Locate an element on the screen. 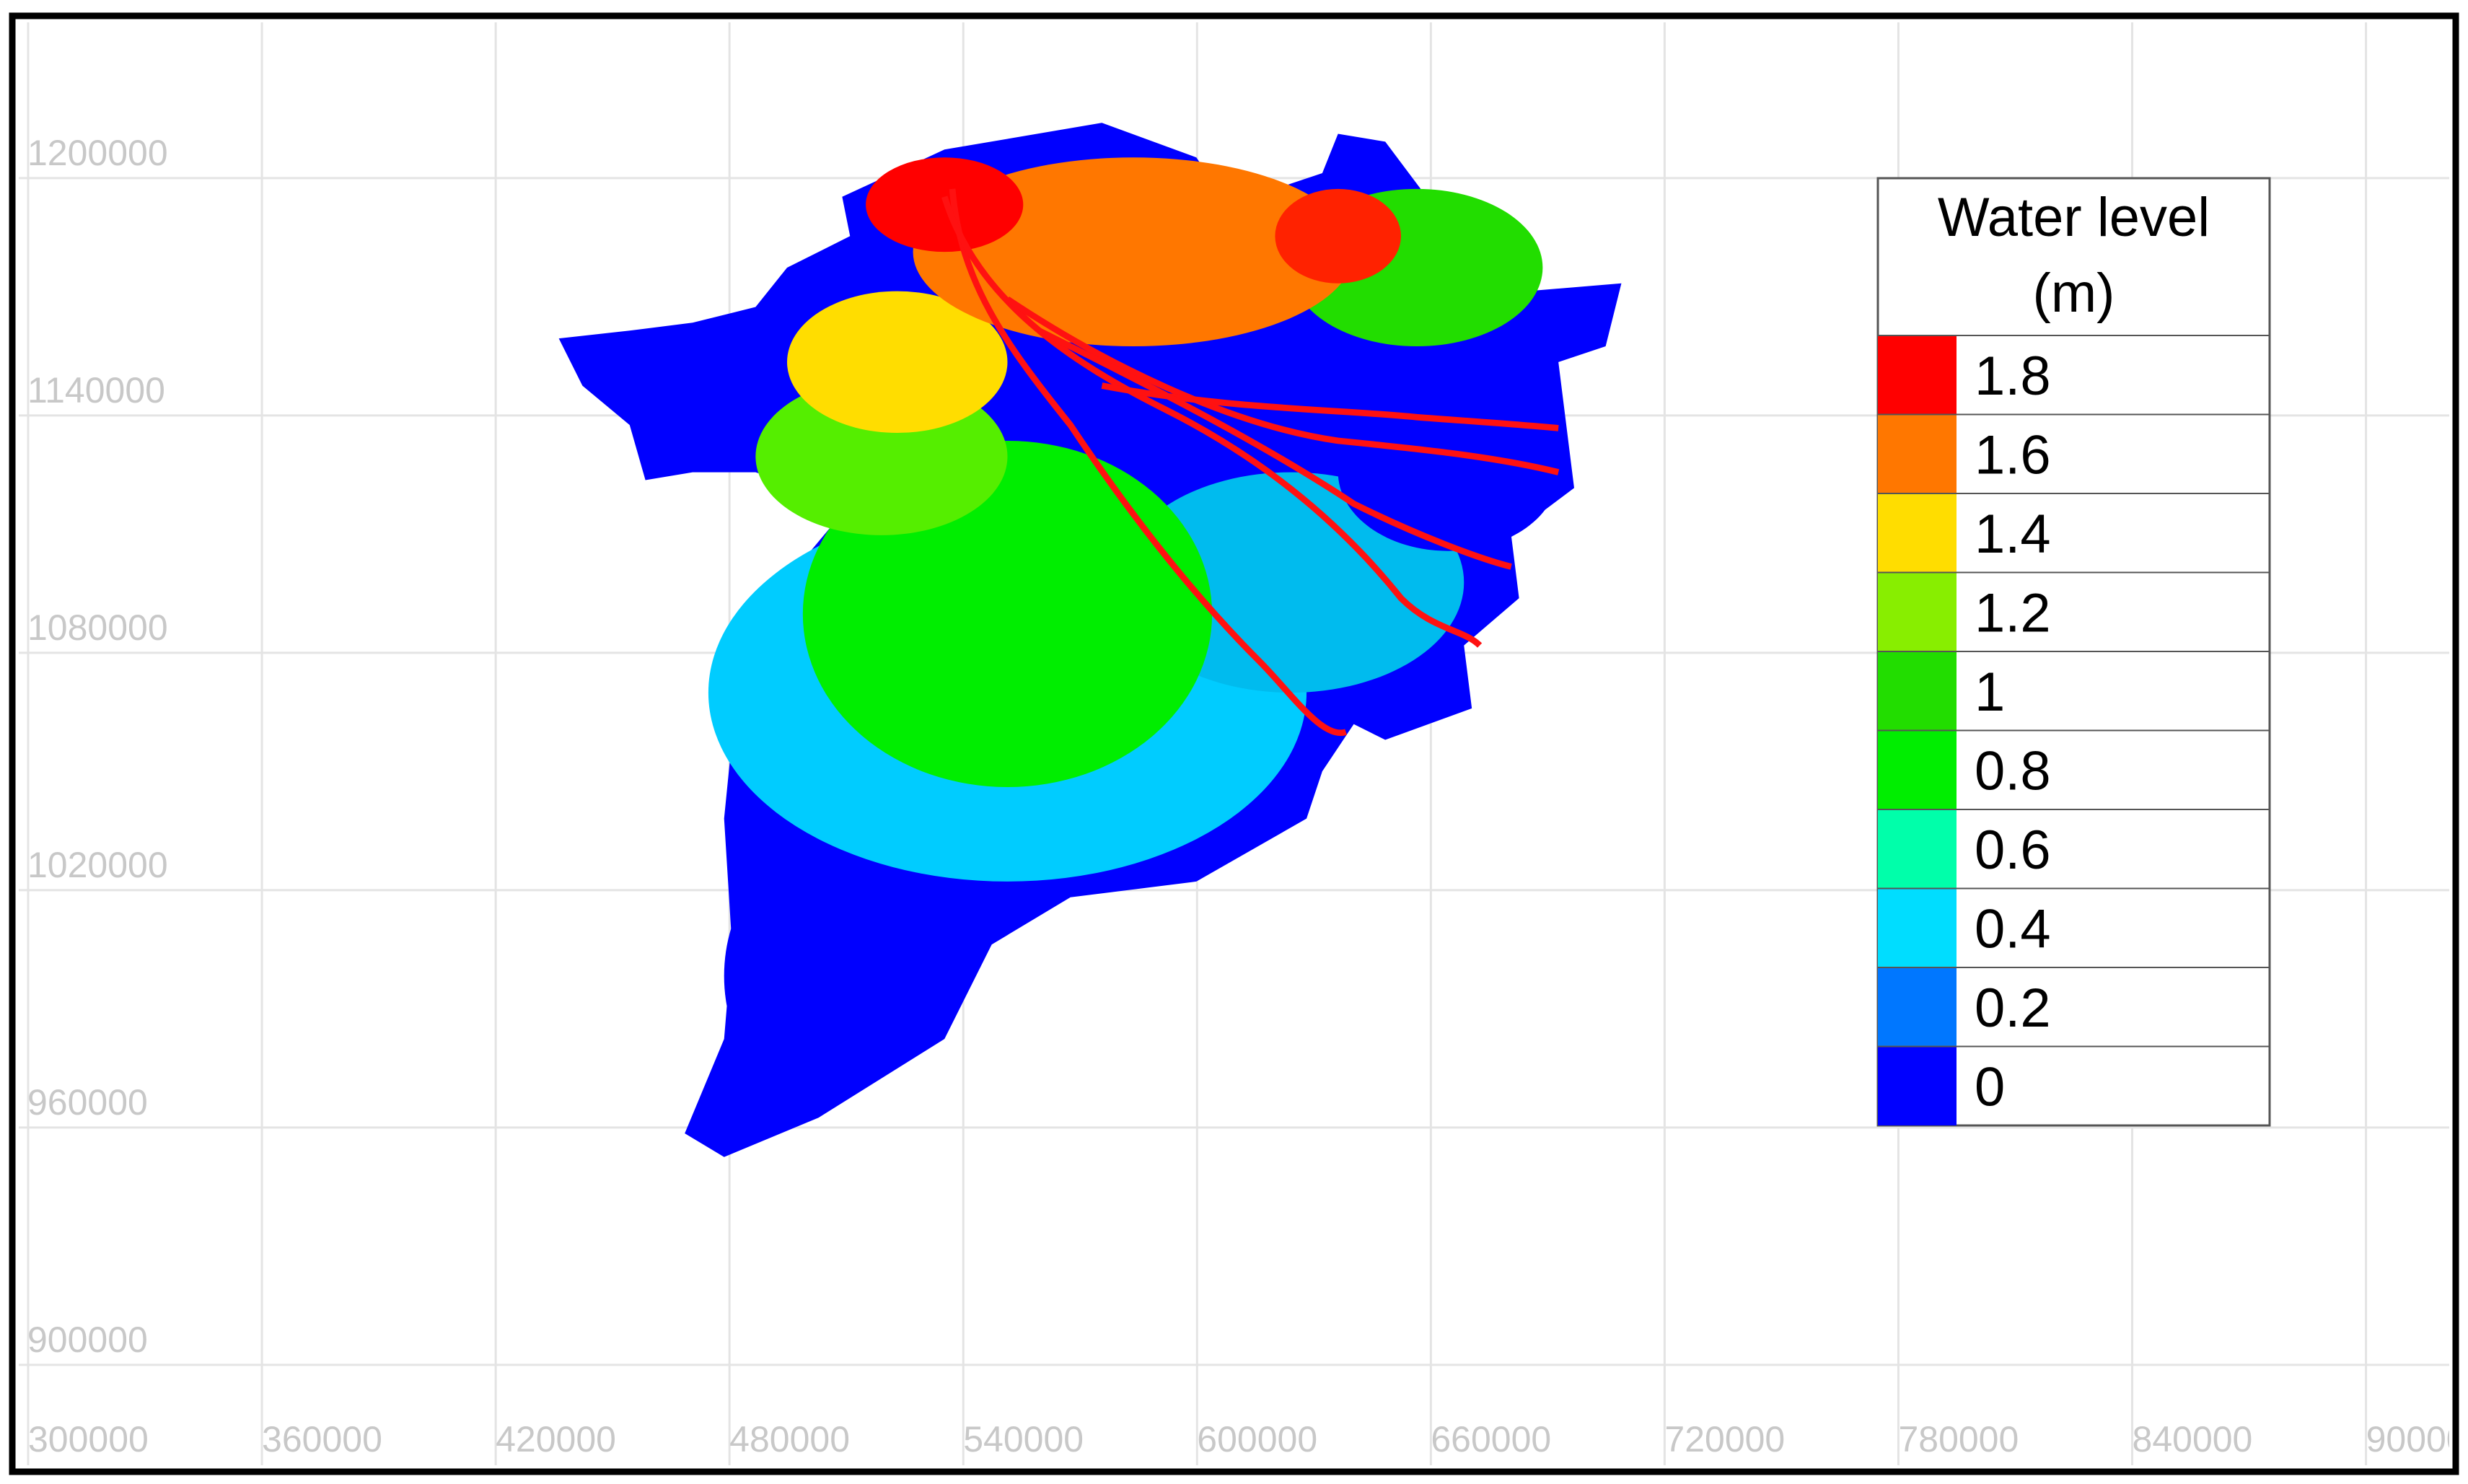  legend: Water level (m) 1.8 1.6 1.4 1.2 1 0.8 0.6 0.4 0.2 0 is located at coordinates (2073, 652).